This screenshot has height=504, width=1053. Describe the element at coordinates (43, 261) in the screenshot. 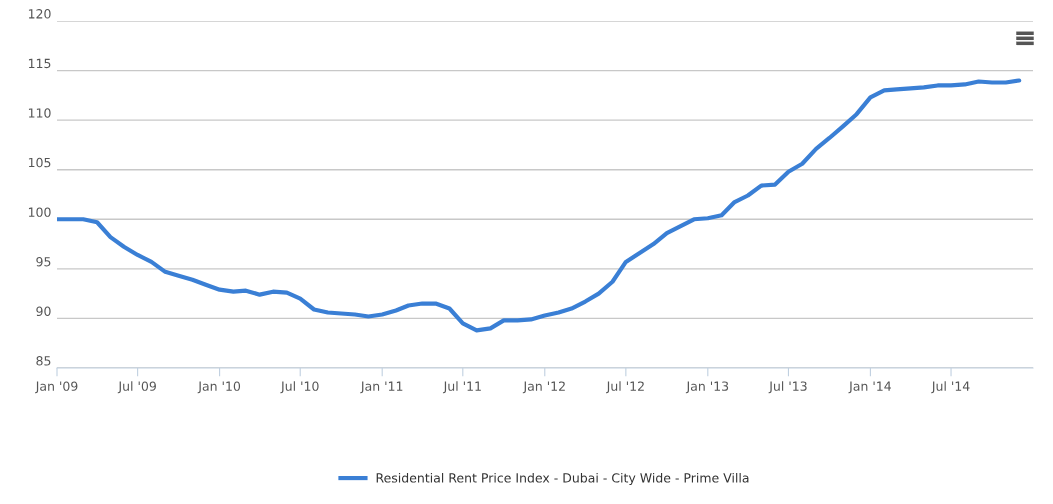

I see `y-tick-label: 95` at that location.